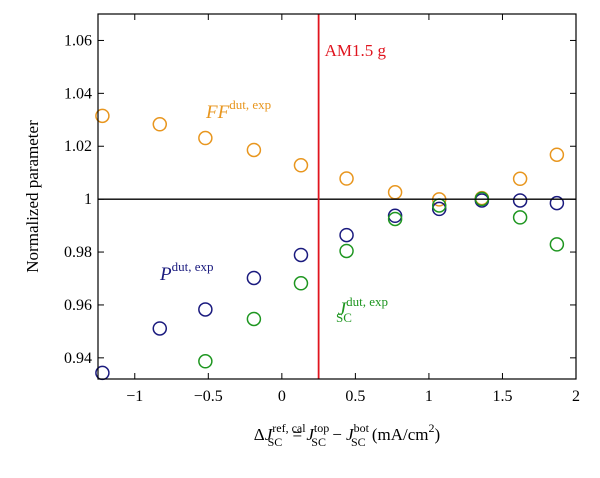 This screenshot has width=600, height=478. What do you see at coordinates (134, 396) in the screenshot?
I see `x-tick-label: −1` at bounding box center [134, 396].